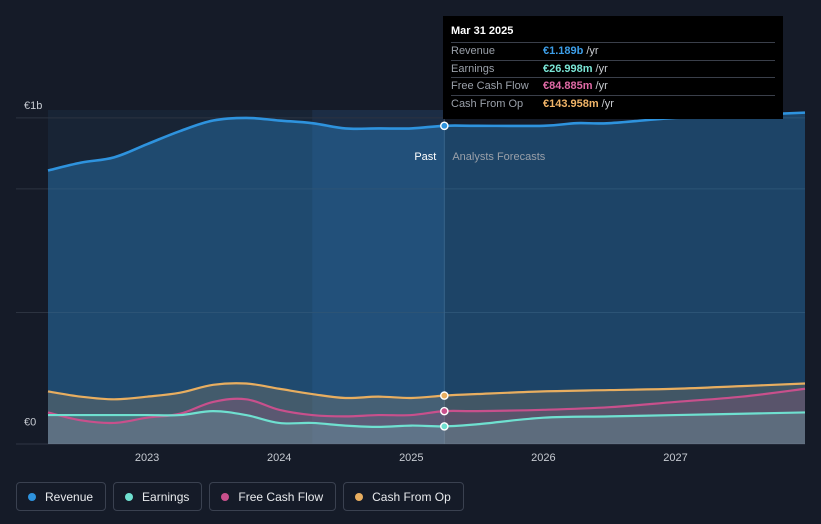 The height and width of the screenshot is (524, 821). Describe the element at coordinates (444, 395) in the screenshot. I see `cash-from-op-marker` at that location.